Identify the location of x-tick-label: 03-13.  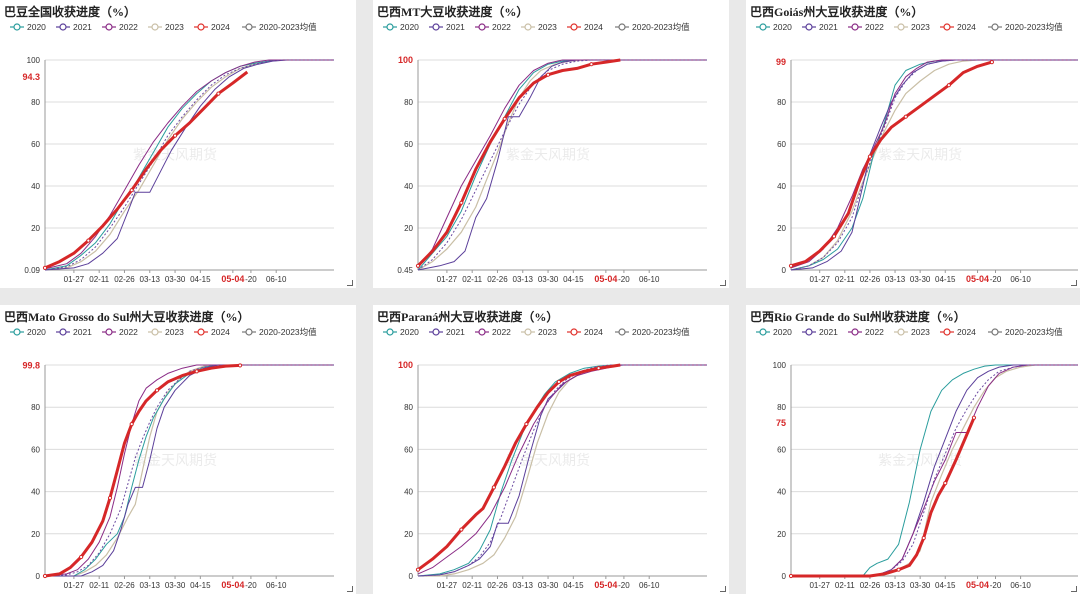
(895, 279).